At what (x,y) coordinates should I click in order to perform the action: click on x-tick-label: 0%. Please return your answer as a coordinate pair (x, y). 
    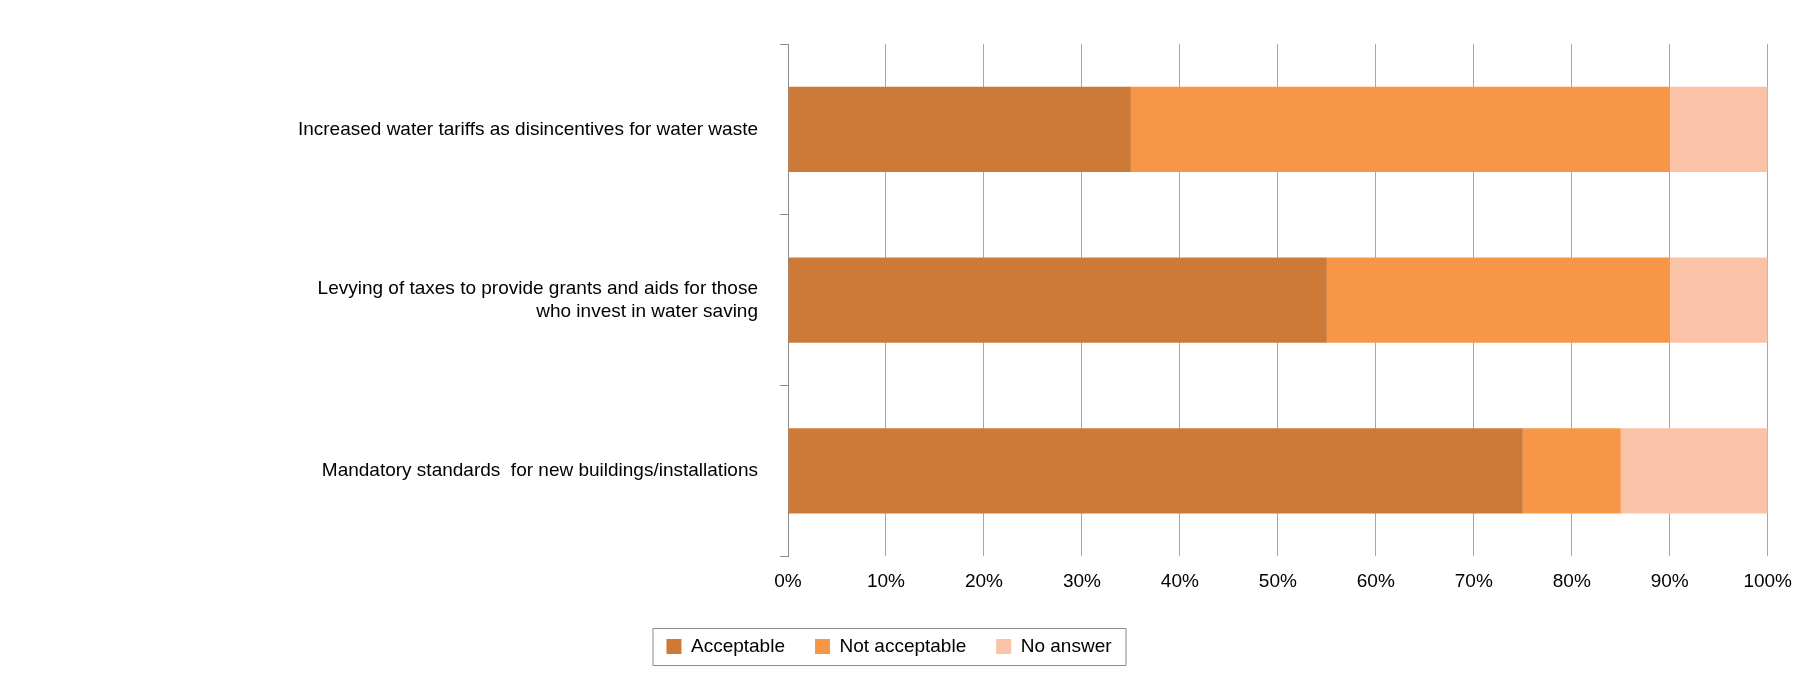
    Looking at the image, I should click on (788, 580).